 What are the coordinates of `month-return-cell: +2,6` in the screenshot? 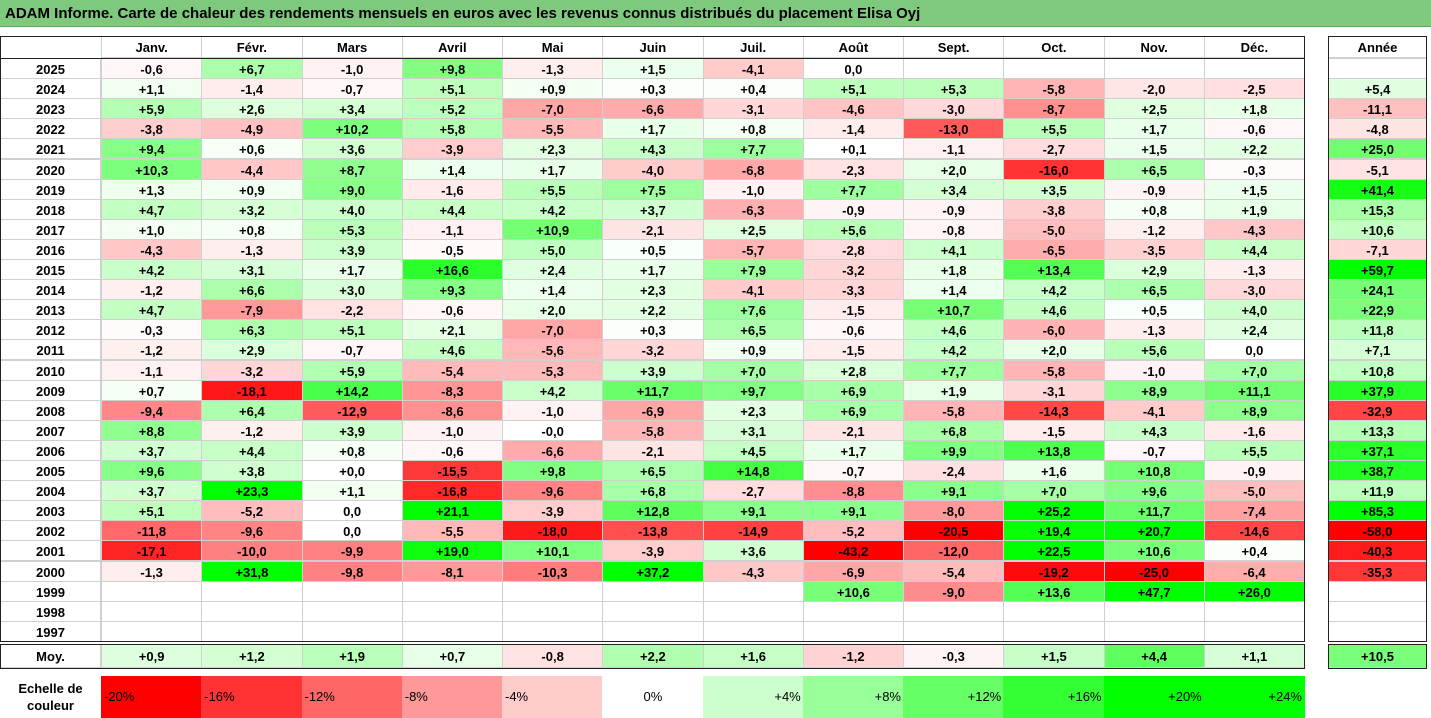 It's located at (252, 109).